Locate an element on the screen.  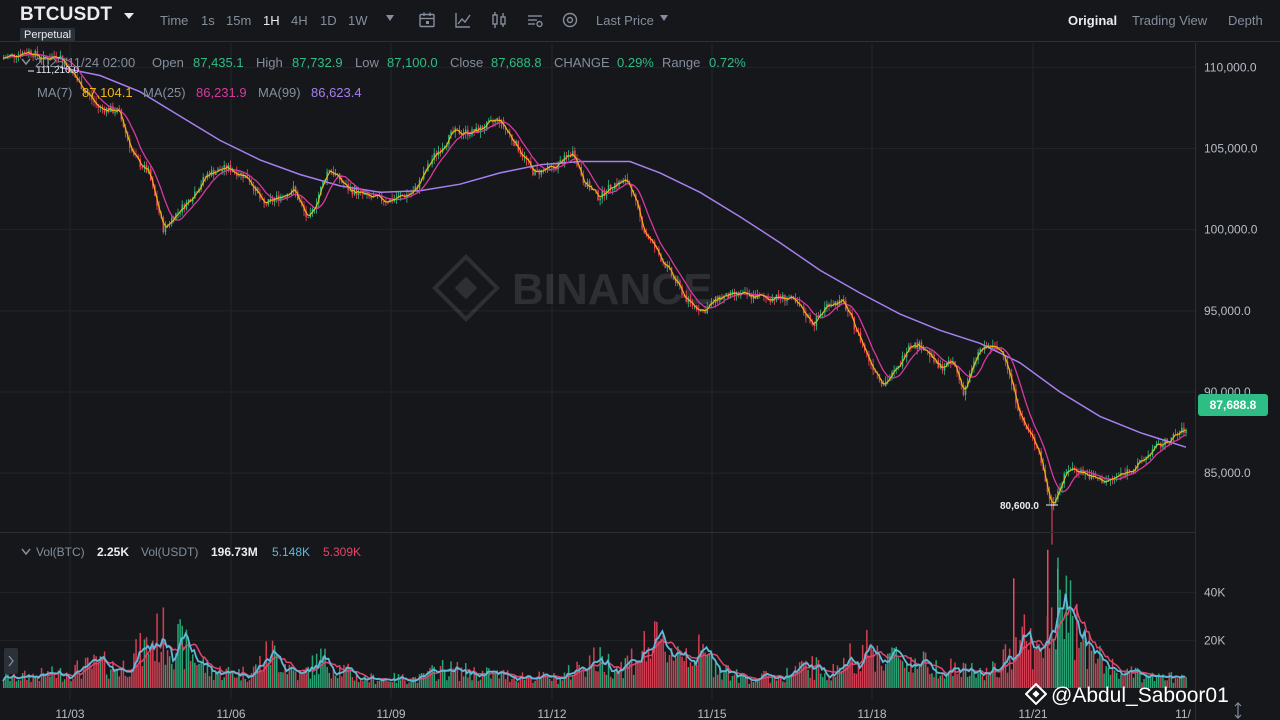
timeframe-1s: 1s is located at coordinates (208, 20).